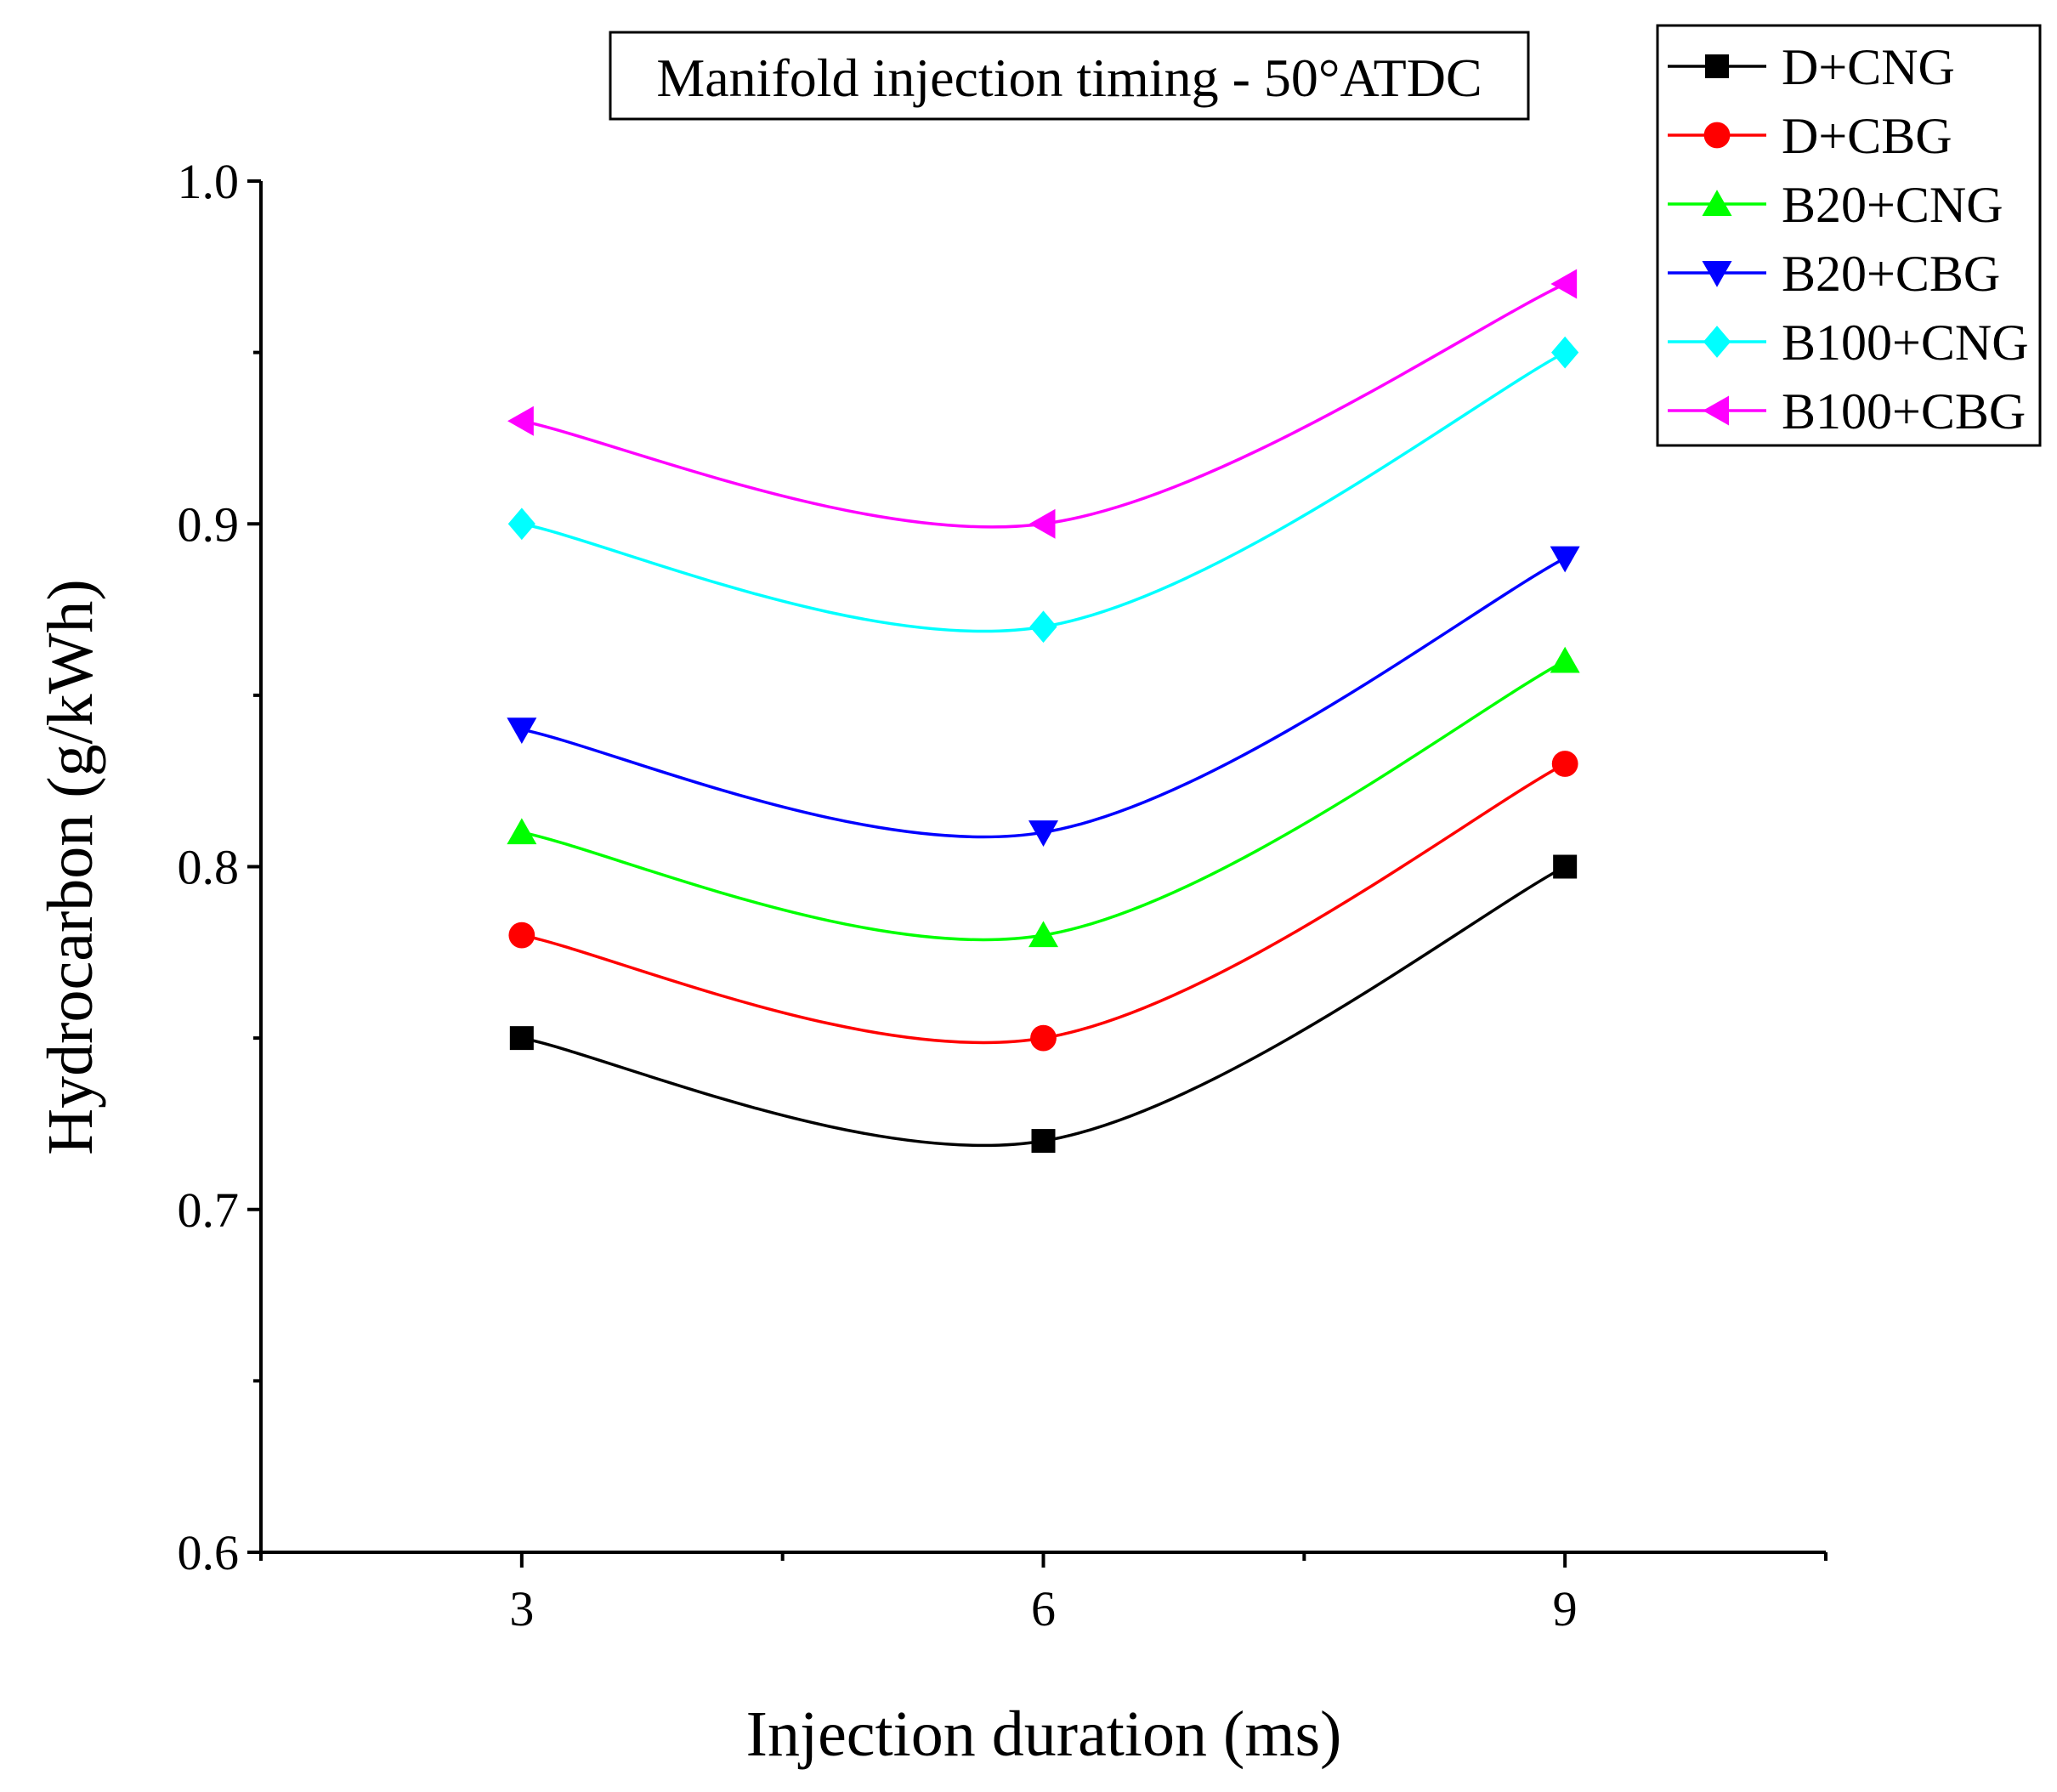  What do you see at coordinates (1906, 343) in the screenshot?
I see `legend-label: B100+CNG` at bounding box center [1906, 343].